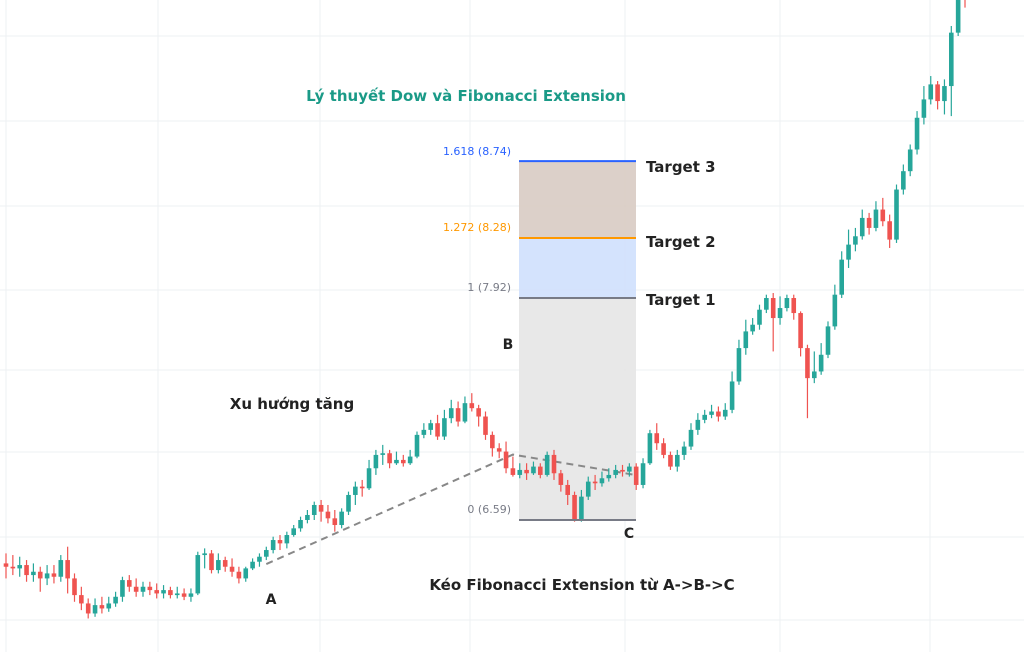 The image size is (1024, 652). I want to click on target-3-label: Target 3, so click(681, 167).